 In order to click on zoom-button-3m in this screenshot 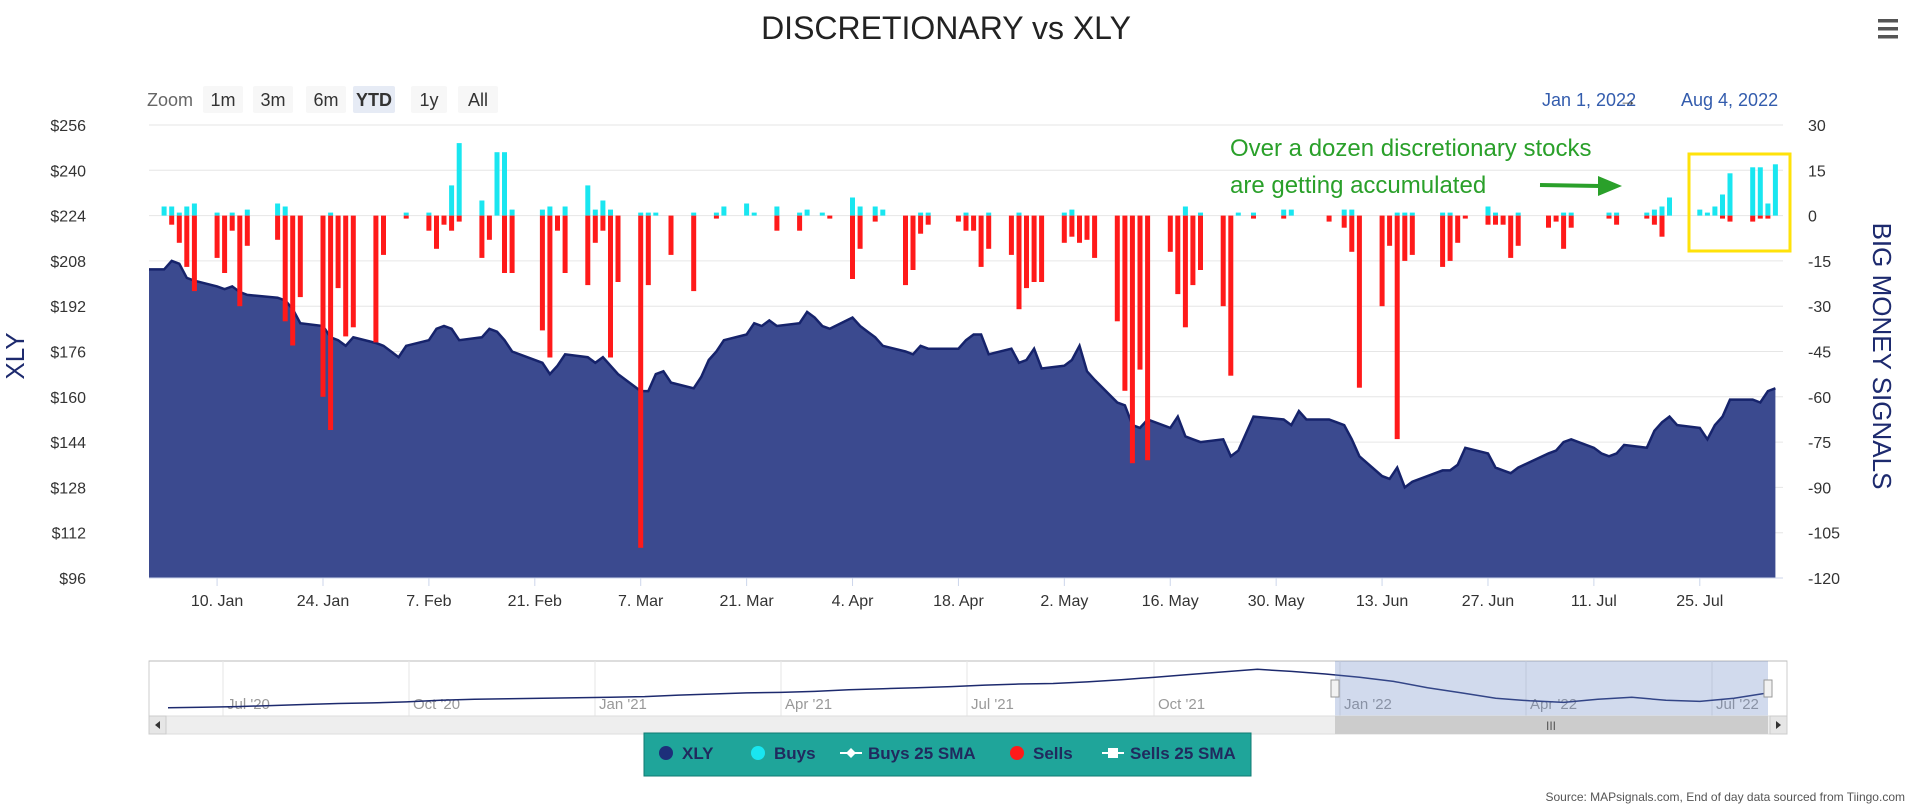, I will do `click(273, 99)`.